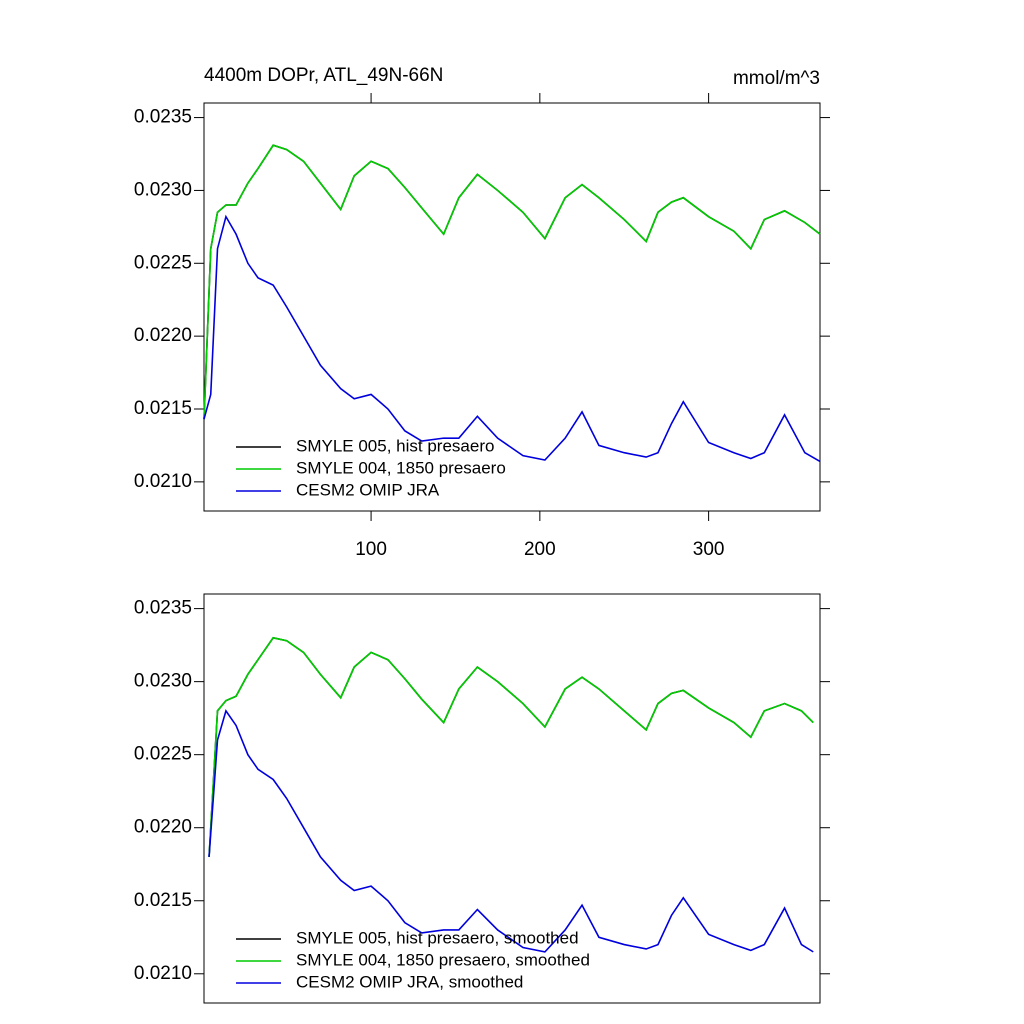 Image resolution: width=1024 pixels, height=1024 pixels. What do you see at coordinates (709, 549) in the screenshot?
I see `x-tick-label: 300` at bounding box center [709, 549].